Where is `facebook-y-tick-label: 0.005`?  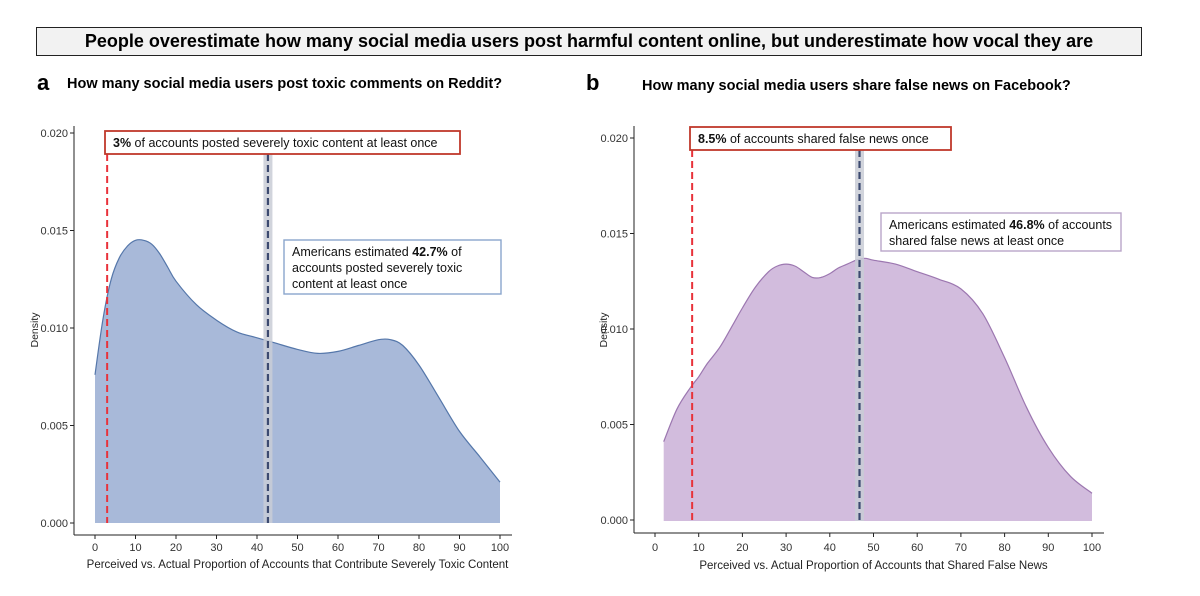 facebook-y-tick-label: 0.005 is located at coordinates (614, 426).